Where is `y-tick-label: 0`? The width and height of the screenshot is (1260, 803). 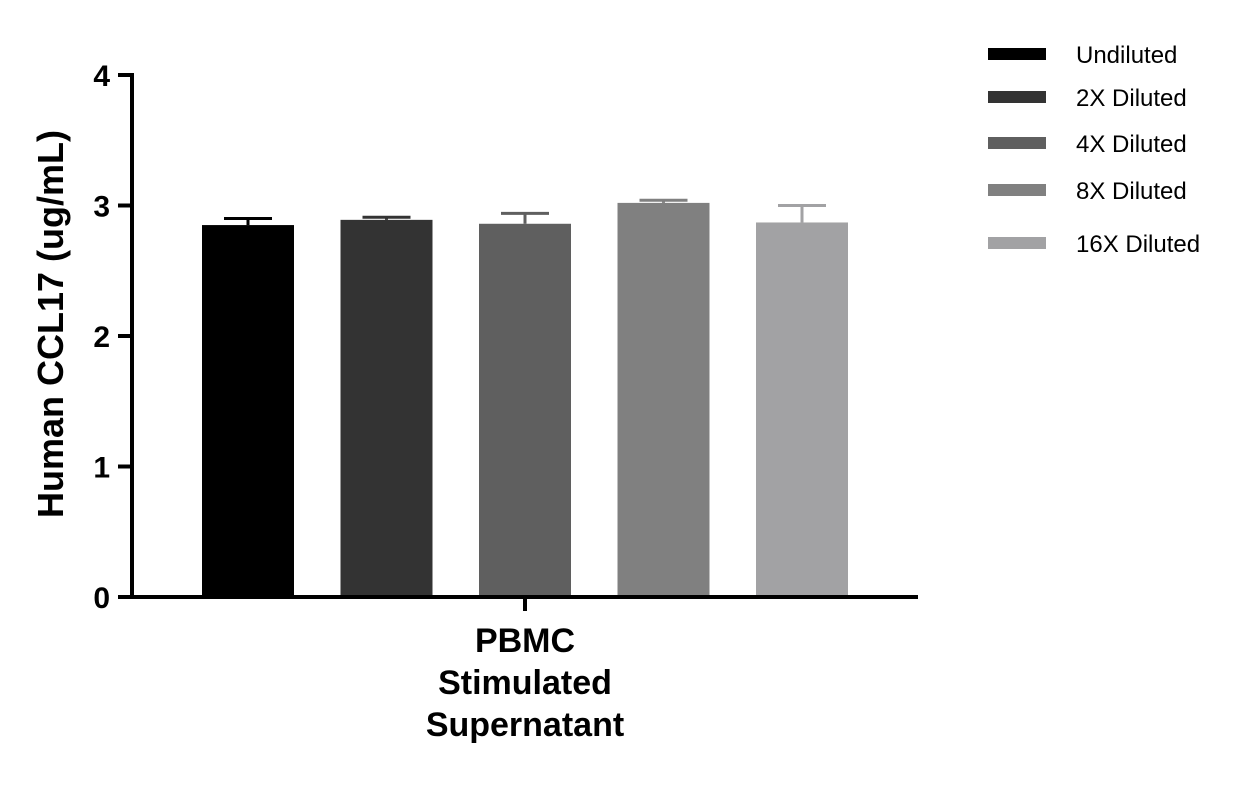
y-tick-label: 0 is located at coordinates (101, 598).